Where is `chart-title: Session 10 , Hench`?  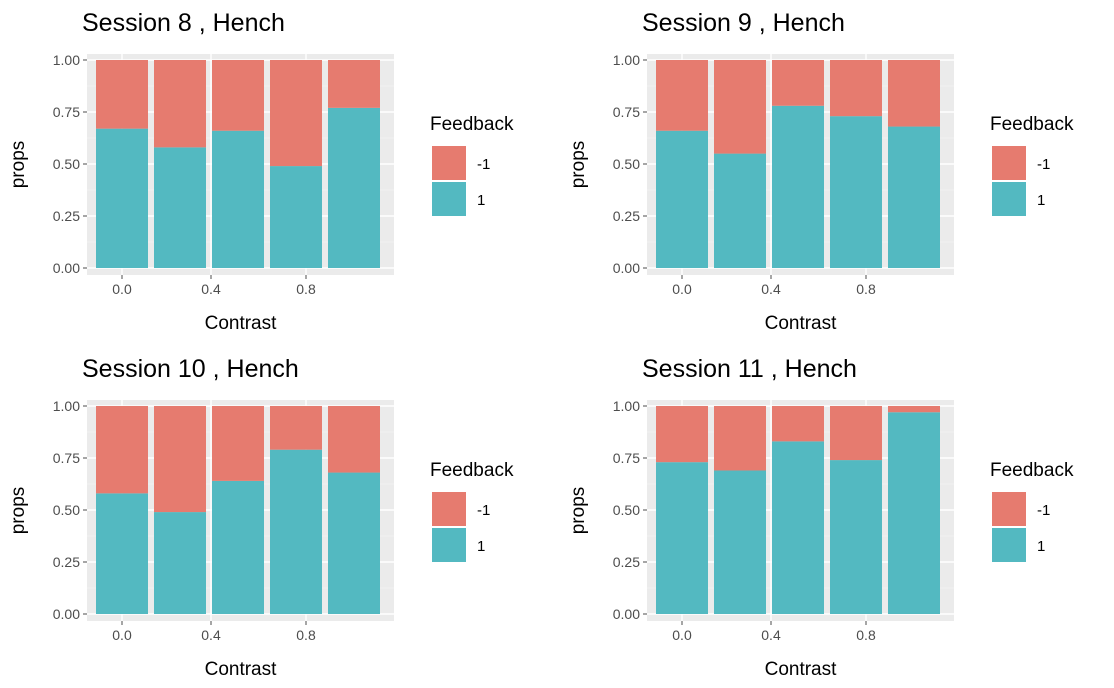 chart-title: Session 10 , Hench is located at coordinates (190, 369).